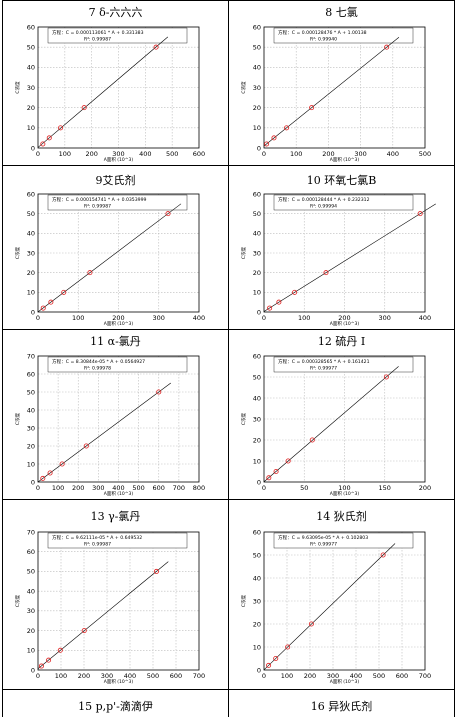 This screenshot has height=717, width=457. What do you see at coordinates (323, 537) in the screenshot?
I see `equation-text: 方程：C = 9.63095e-05 * A + 0.102803` at bounding box center [323, 537].